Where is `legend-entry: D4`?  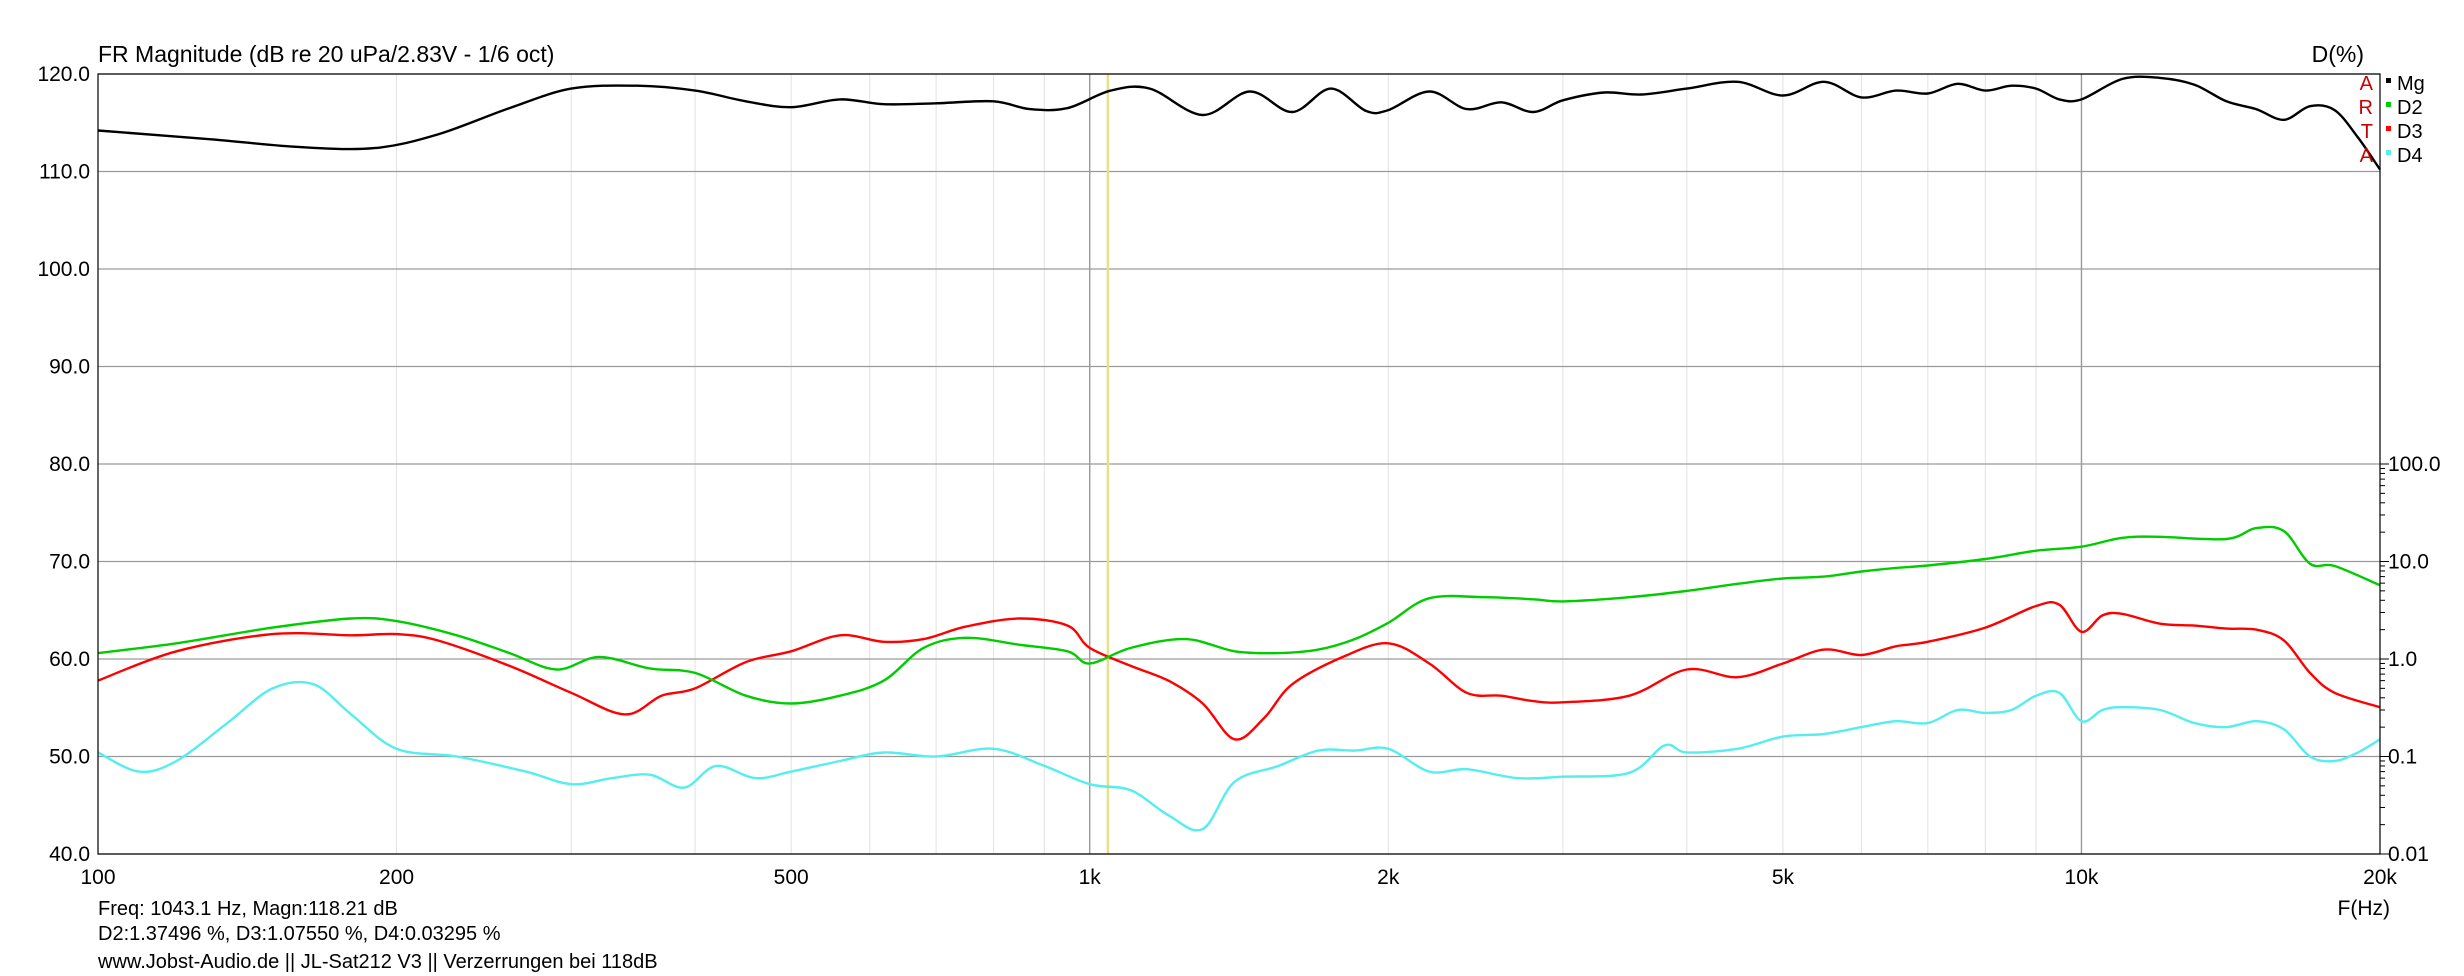
legend-entry: D4 is located at coordinates (2410, 156).